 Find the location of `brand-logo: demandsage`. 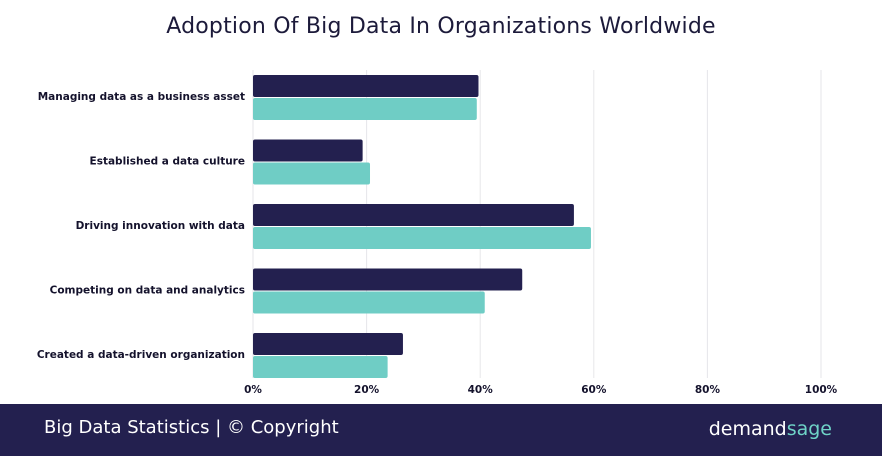

brand-logo: demandsage is located at coordinates (770, 429).